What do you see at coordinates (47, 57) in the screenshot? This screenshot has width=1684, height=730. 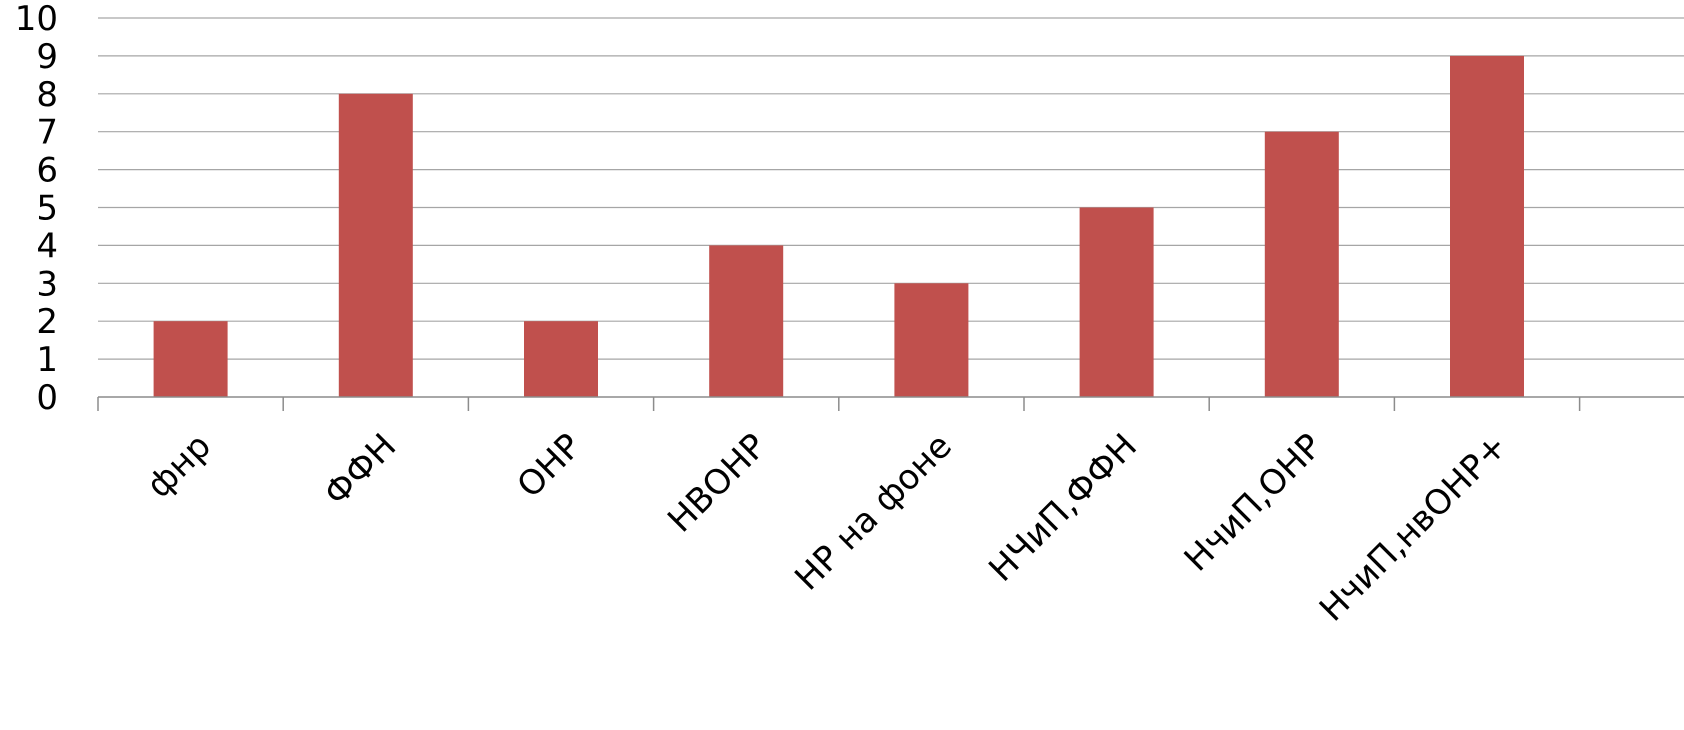 I see `y-tick-label: 9` at bounding box center [47, 57].